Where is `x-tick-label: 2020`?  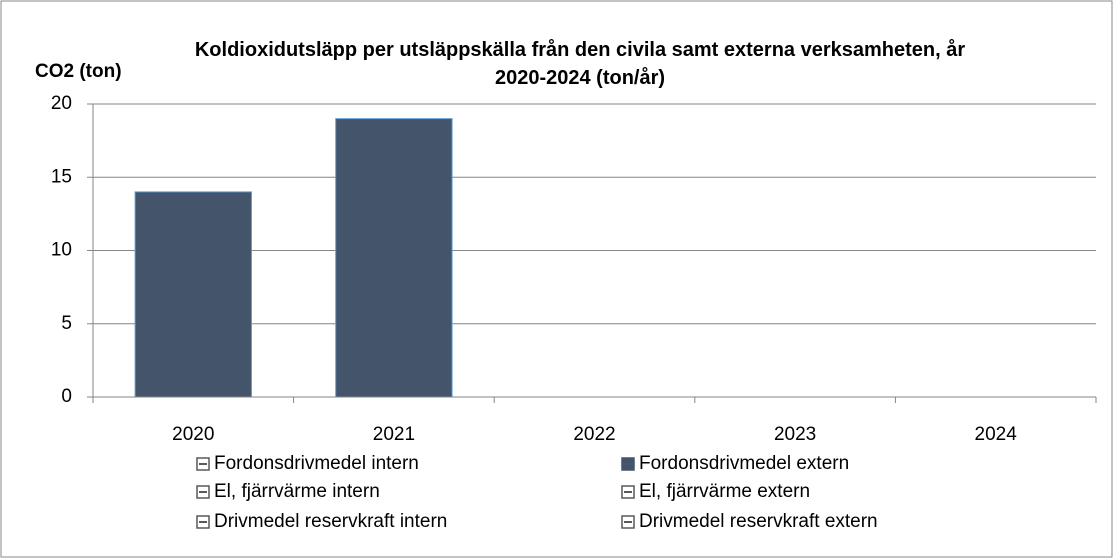
x-tick-label: 2020 is located at coordinates (193, 434).